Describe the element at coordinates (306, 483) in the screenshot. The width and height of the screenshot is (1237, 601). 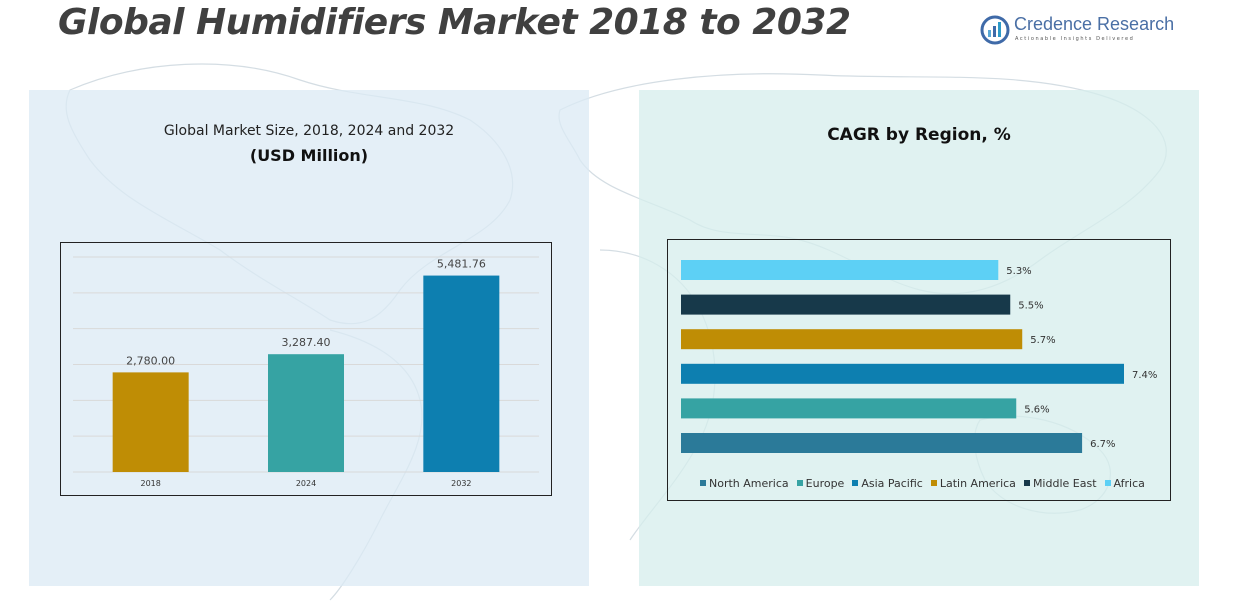
I see `x-tick-2024: 2024` at that location.